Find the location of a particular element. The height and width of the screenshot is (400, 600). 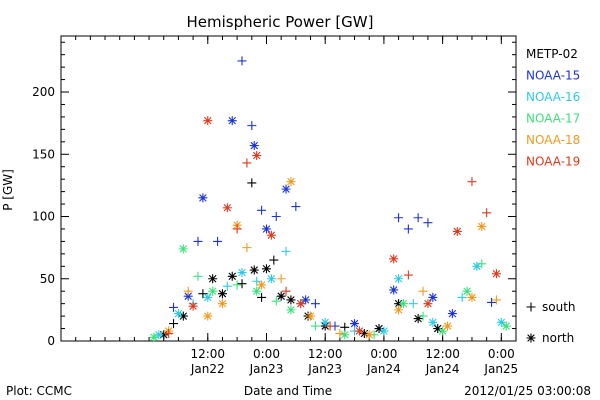

marker-legend: south north is located at coordinates (551, 322).